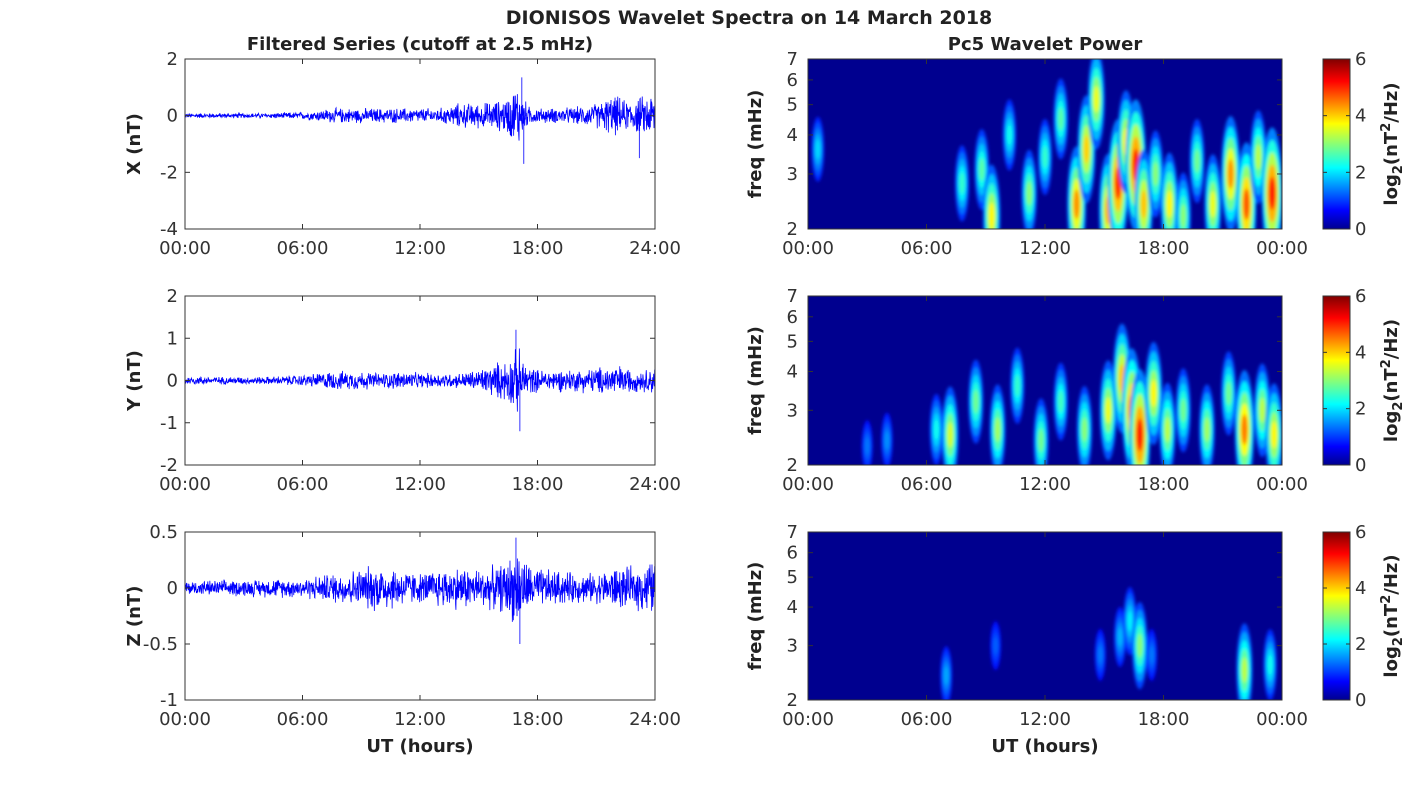  I want to click on y-tick-label: -1, so click(169, 423).